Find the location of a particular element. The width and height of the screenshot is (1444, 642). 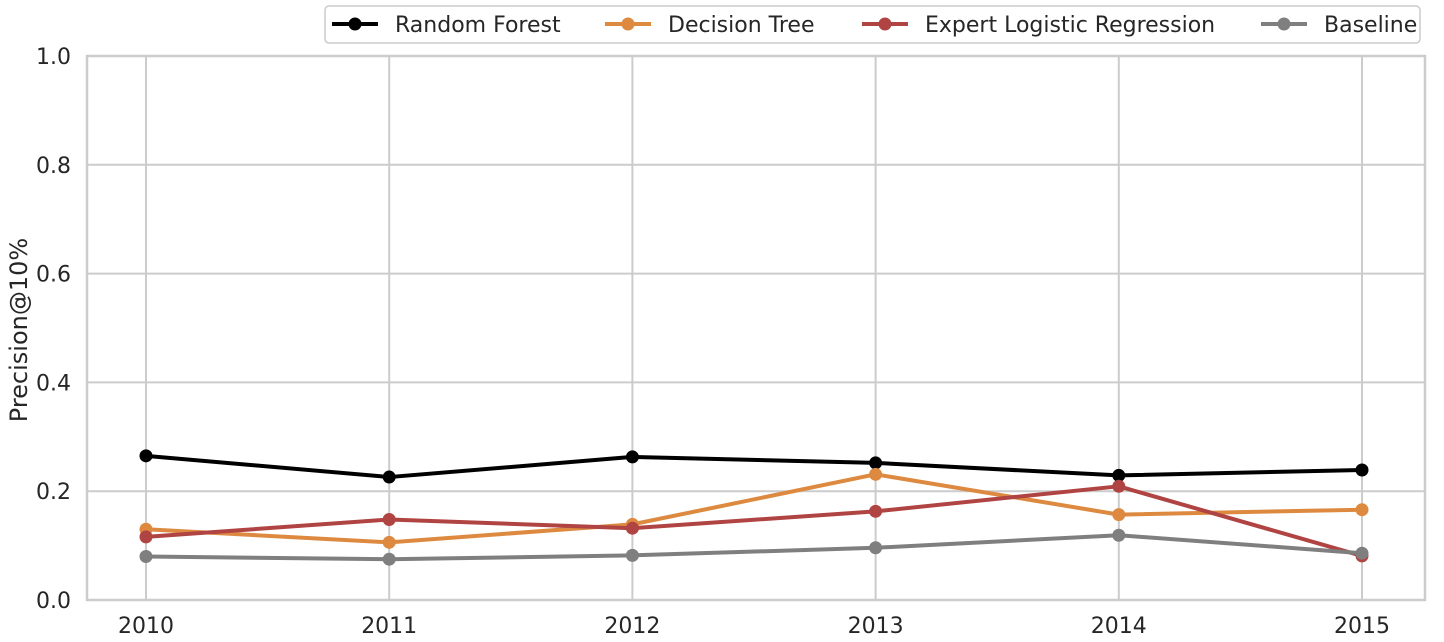

y-axis-label: Precision@10% is located at coordinates (19, 330).